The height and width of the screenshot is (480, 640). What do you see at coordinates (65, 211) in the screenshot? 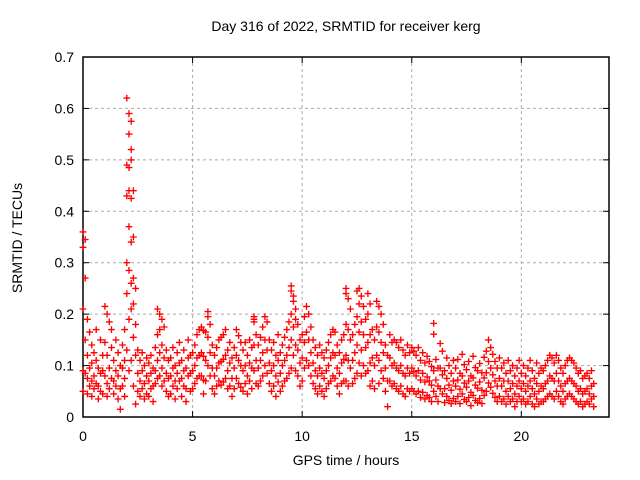
I see `y-tick-label: 0.4` at bounding box center [65, 211].